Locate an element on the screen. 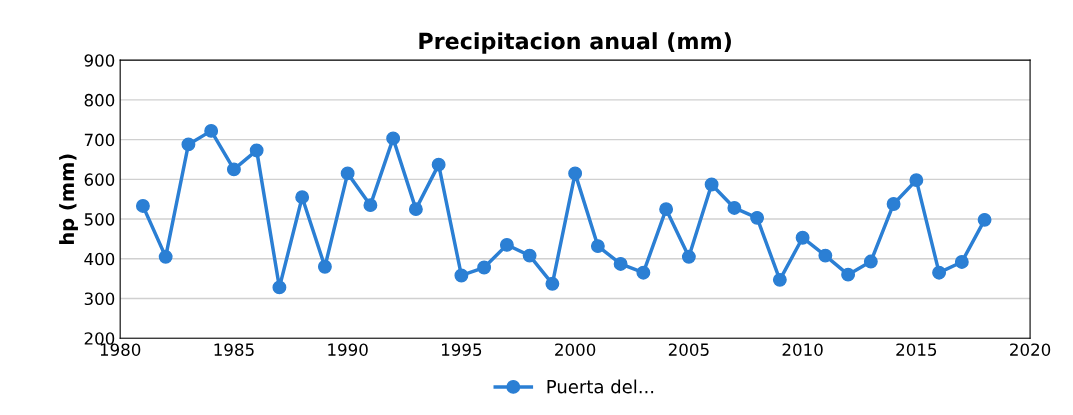 The height and width of the screenshot is (415, 1073). x-tick-label: 2015 is located at coordinates (916, 349).